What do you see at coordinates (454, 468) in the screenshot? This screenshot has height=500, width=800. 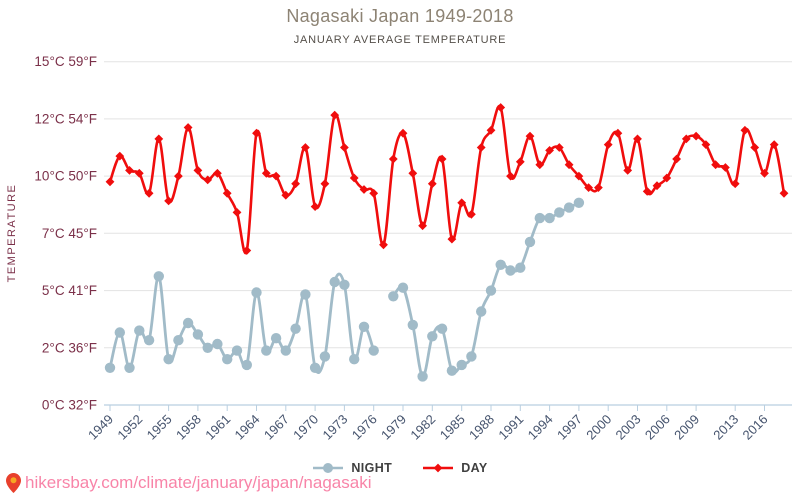 I see `legend-item-day: DAY` at bounding box center [454, 468].